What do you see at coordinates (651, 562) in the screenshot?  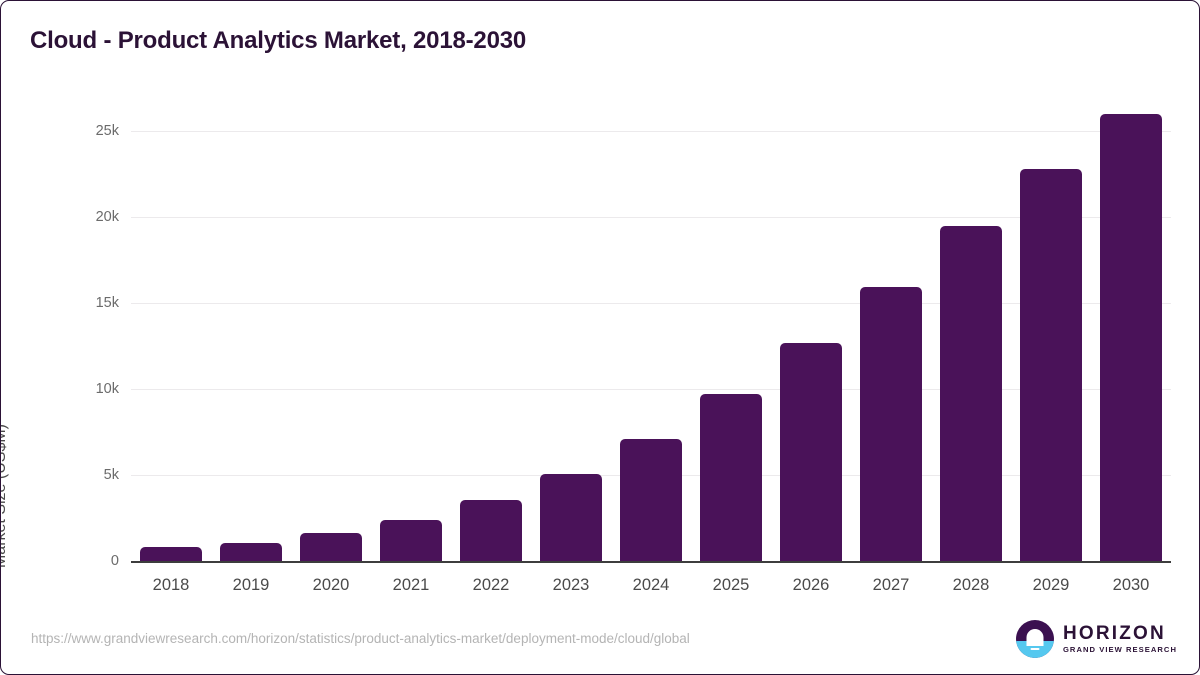 I see `x-axis-line` at bounding box center [651, 562].